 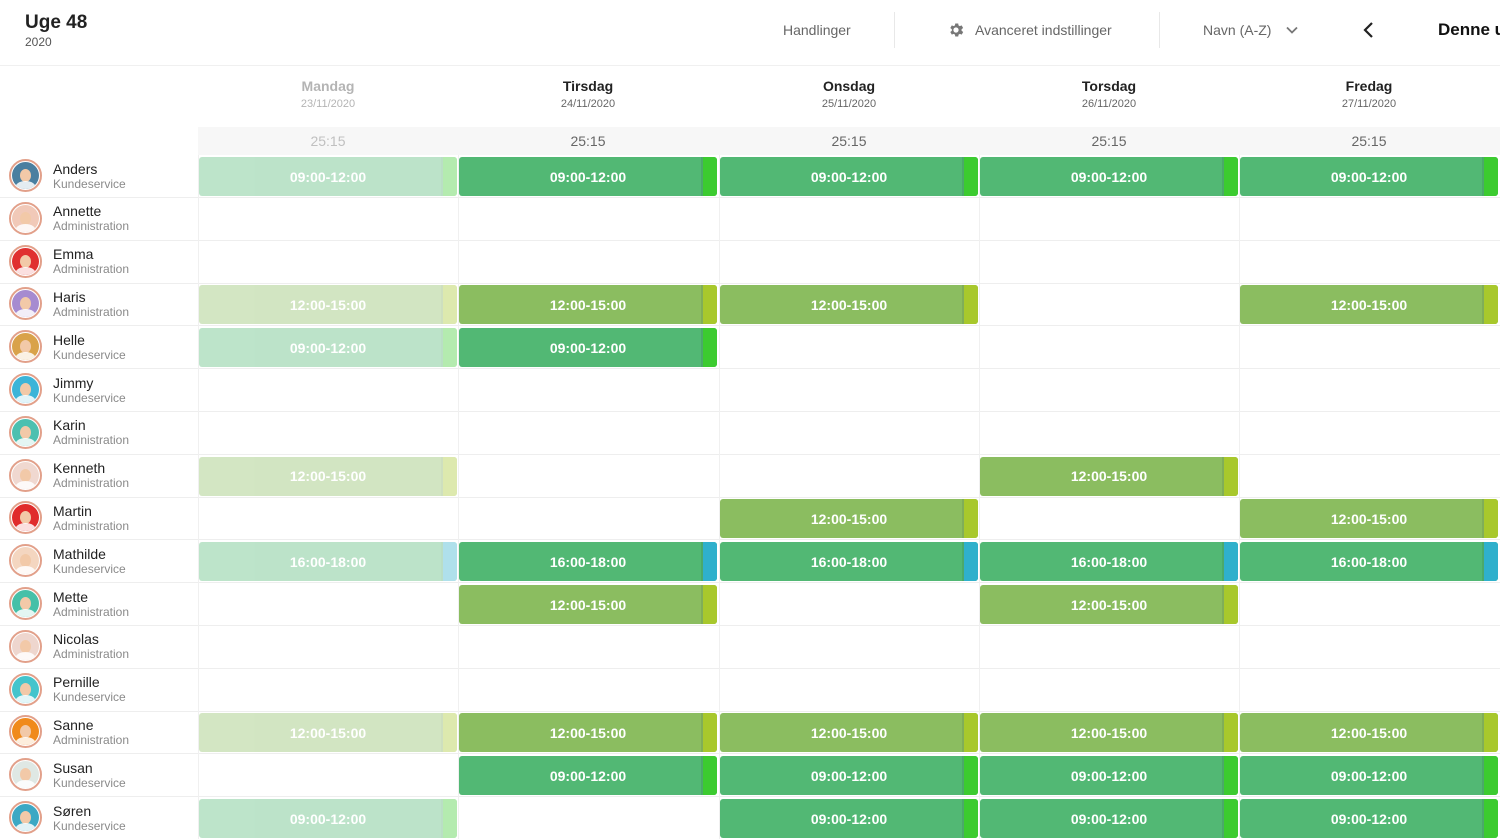 I want to click on employee-info: Søren Kundeservice, so click(x=67, y=817).